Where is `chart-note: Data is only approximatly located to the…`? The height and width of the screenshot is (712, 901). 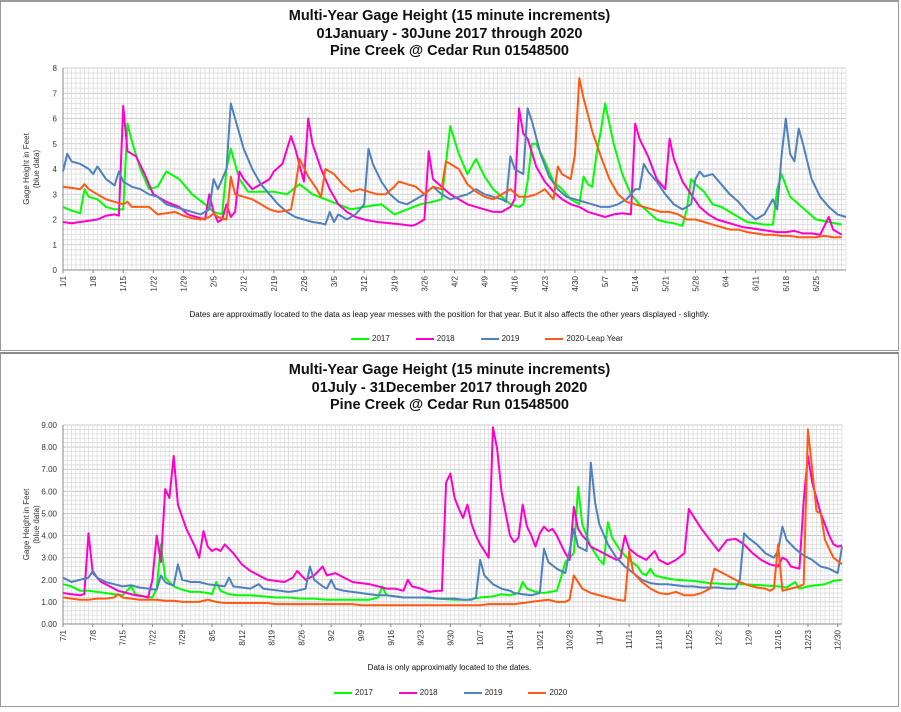
chart-note: Data is only approximatly located to the… is located at coordinates (449, 667).